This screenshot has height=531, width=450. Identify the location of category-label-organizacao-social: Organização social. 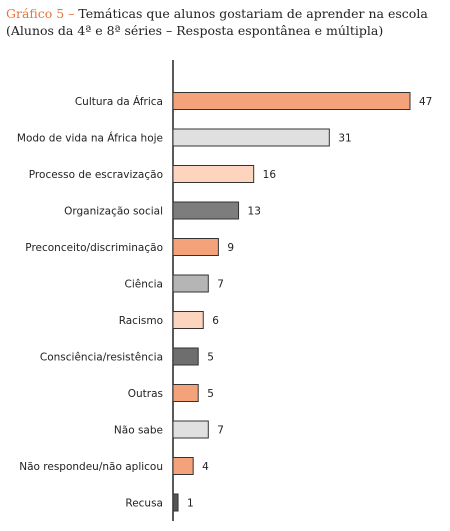
(113, 212).